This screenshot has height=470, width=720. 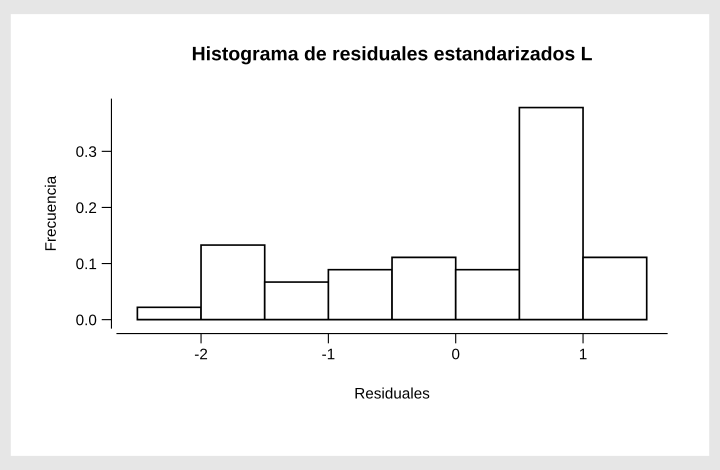 What do you see at coordinates (86, 208) in the screenshot?
I see `y-tick-label: 0.2` at bounding box center [86, 208].